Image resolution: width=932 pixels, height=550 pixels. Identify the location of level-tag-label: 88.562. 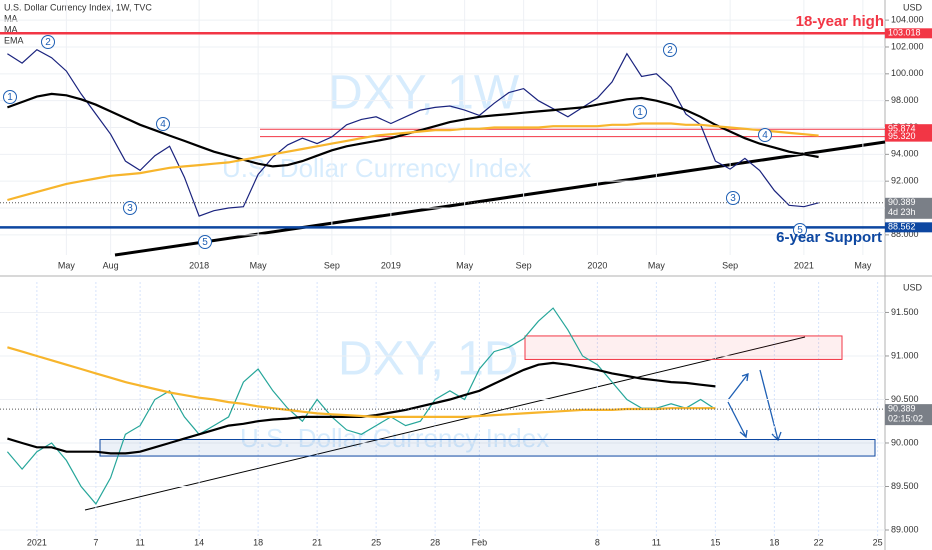
(902, 227).